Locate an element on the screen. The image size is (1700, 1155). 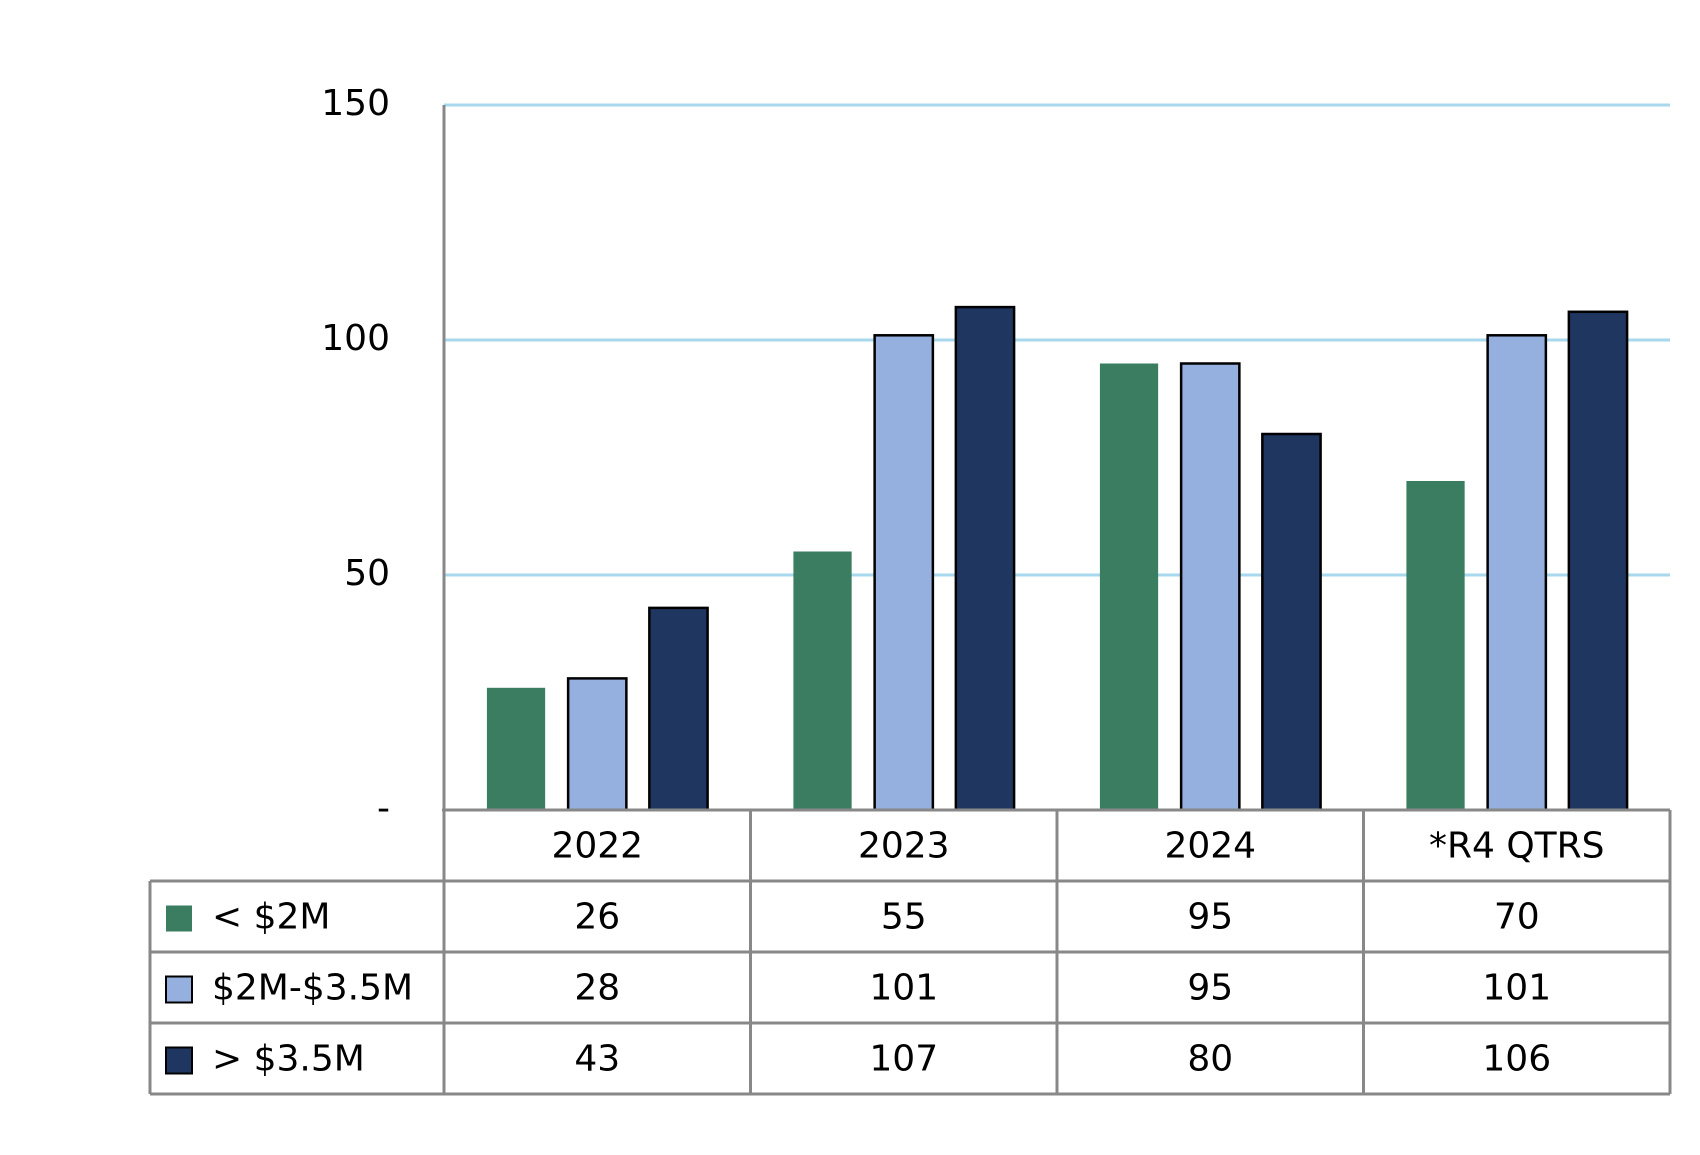
category-label: 2023 is located at coordinates (904, 846).